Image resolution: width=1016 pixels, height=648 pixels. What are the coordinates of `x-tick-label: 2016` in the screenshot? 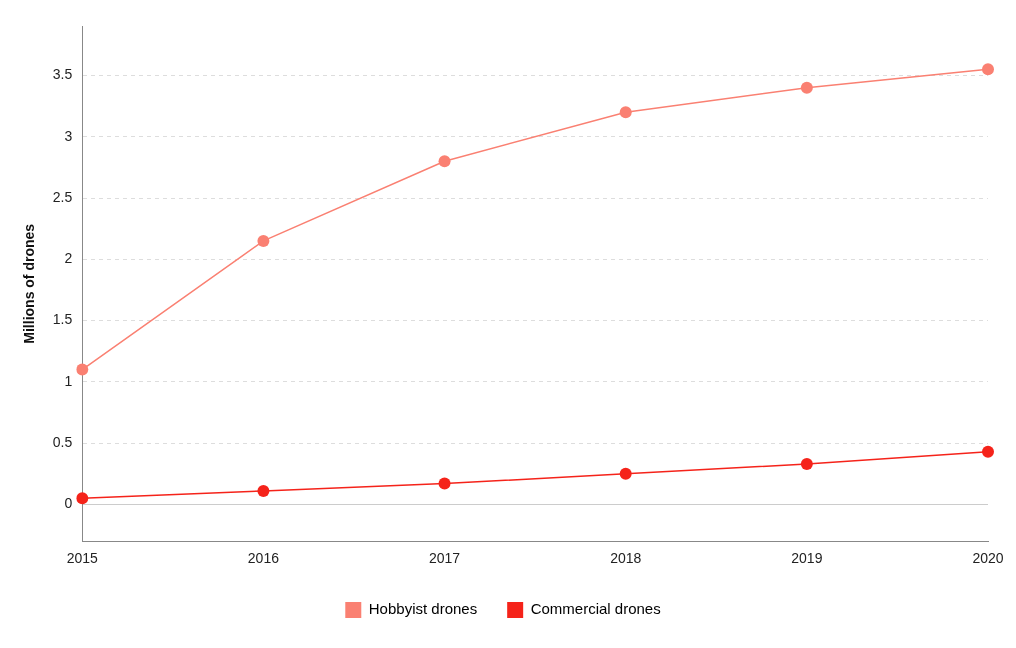 It's located at (263, 558).